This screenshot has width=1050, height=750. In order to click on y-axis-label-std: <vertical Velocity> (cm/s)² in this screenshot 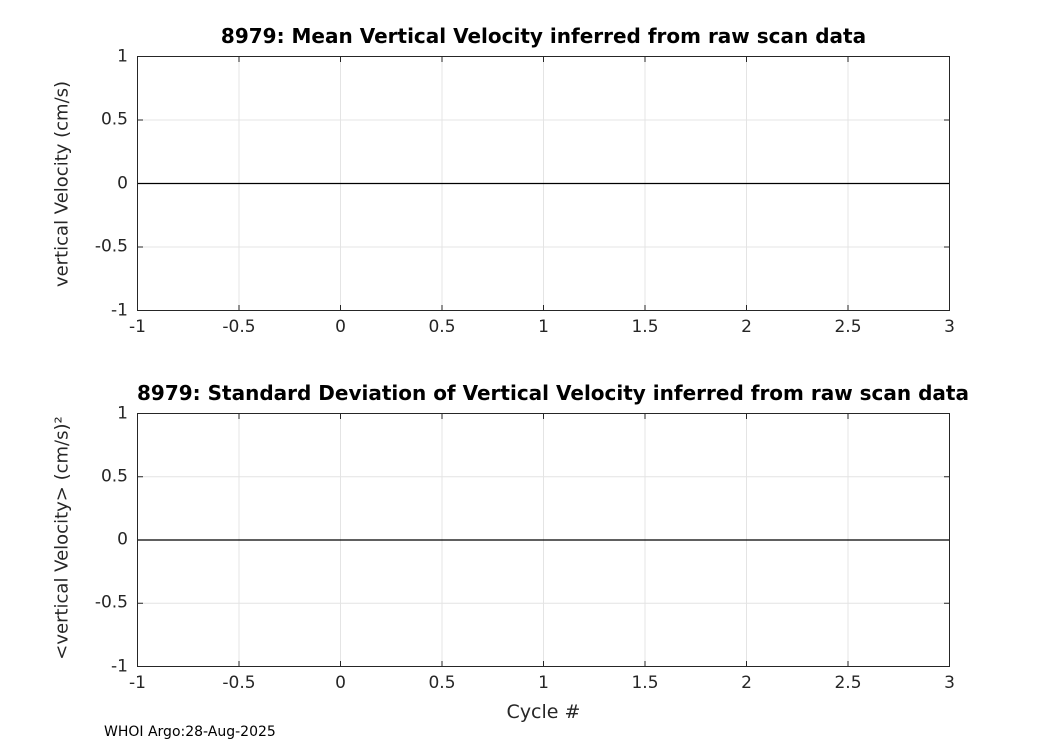, I will do `click(62, 538)`.